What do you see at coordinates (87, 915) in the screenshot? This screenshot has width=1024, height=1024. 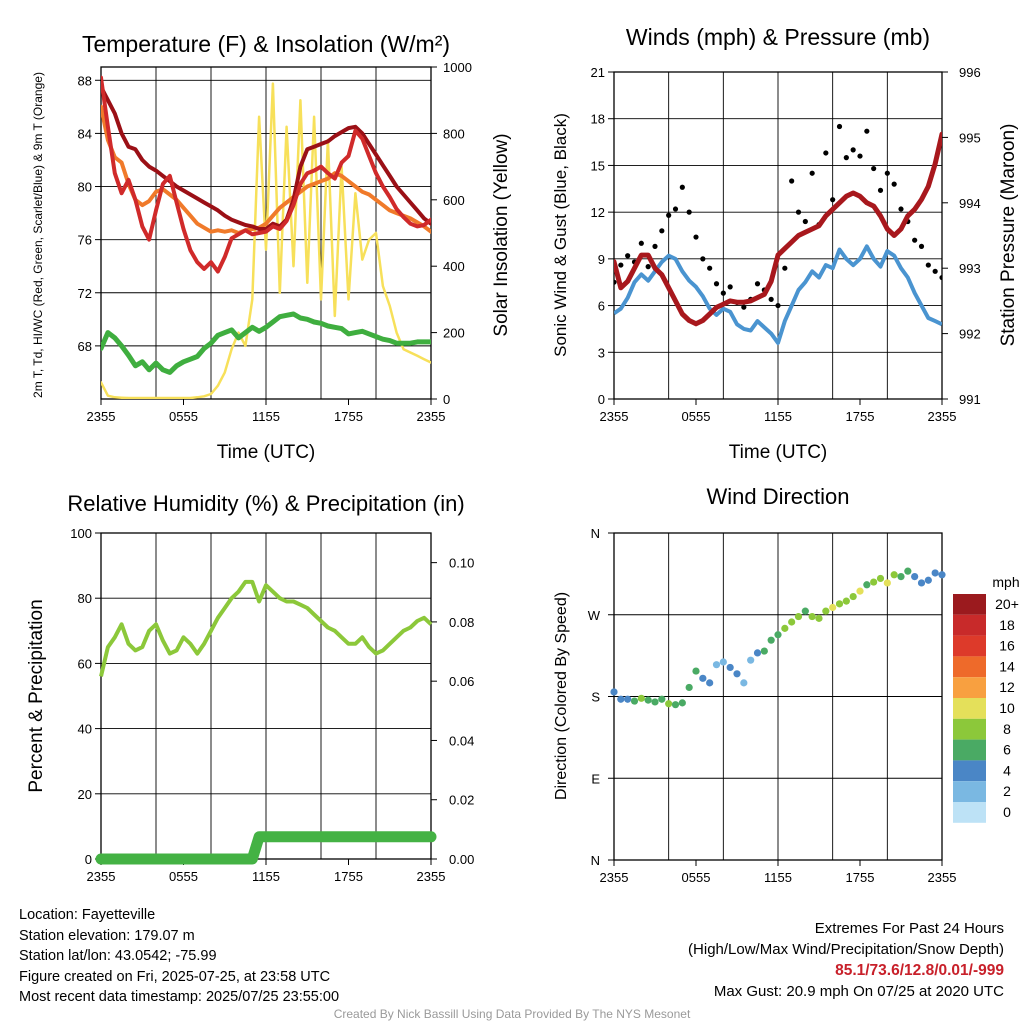 I see `station-location: Location: Fayetteville` at bounding box center [87, 915].